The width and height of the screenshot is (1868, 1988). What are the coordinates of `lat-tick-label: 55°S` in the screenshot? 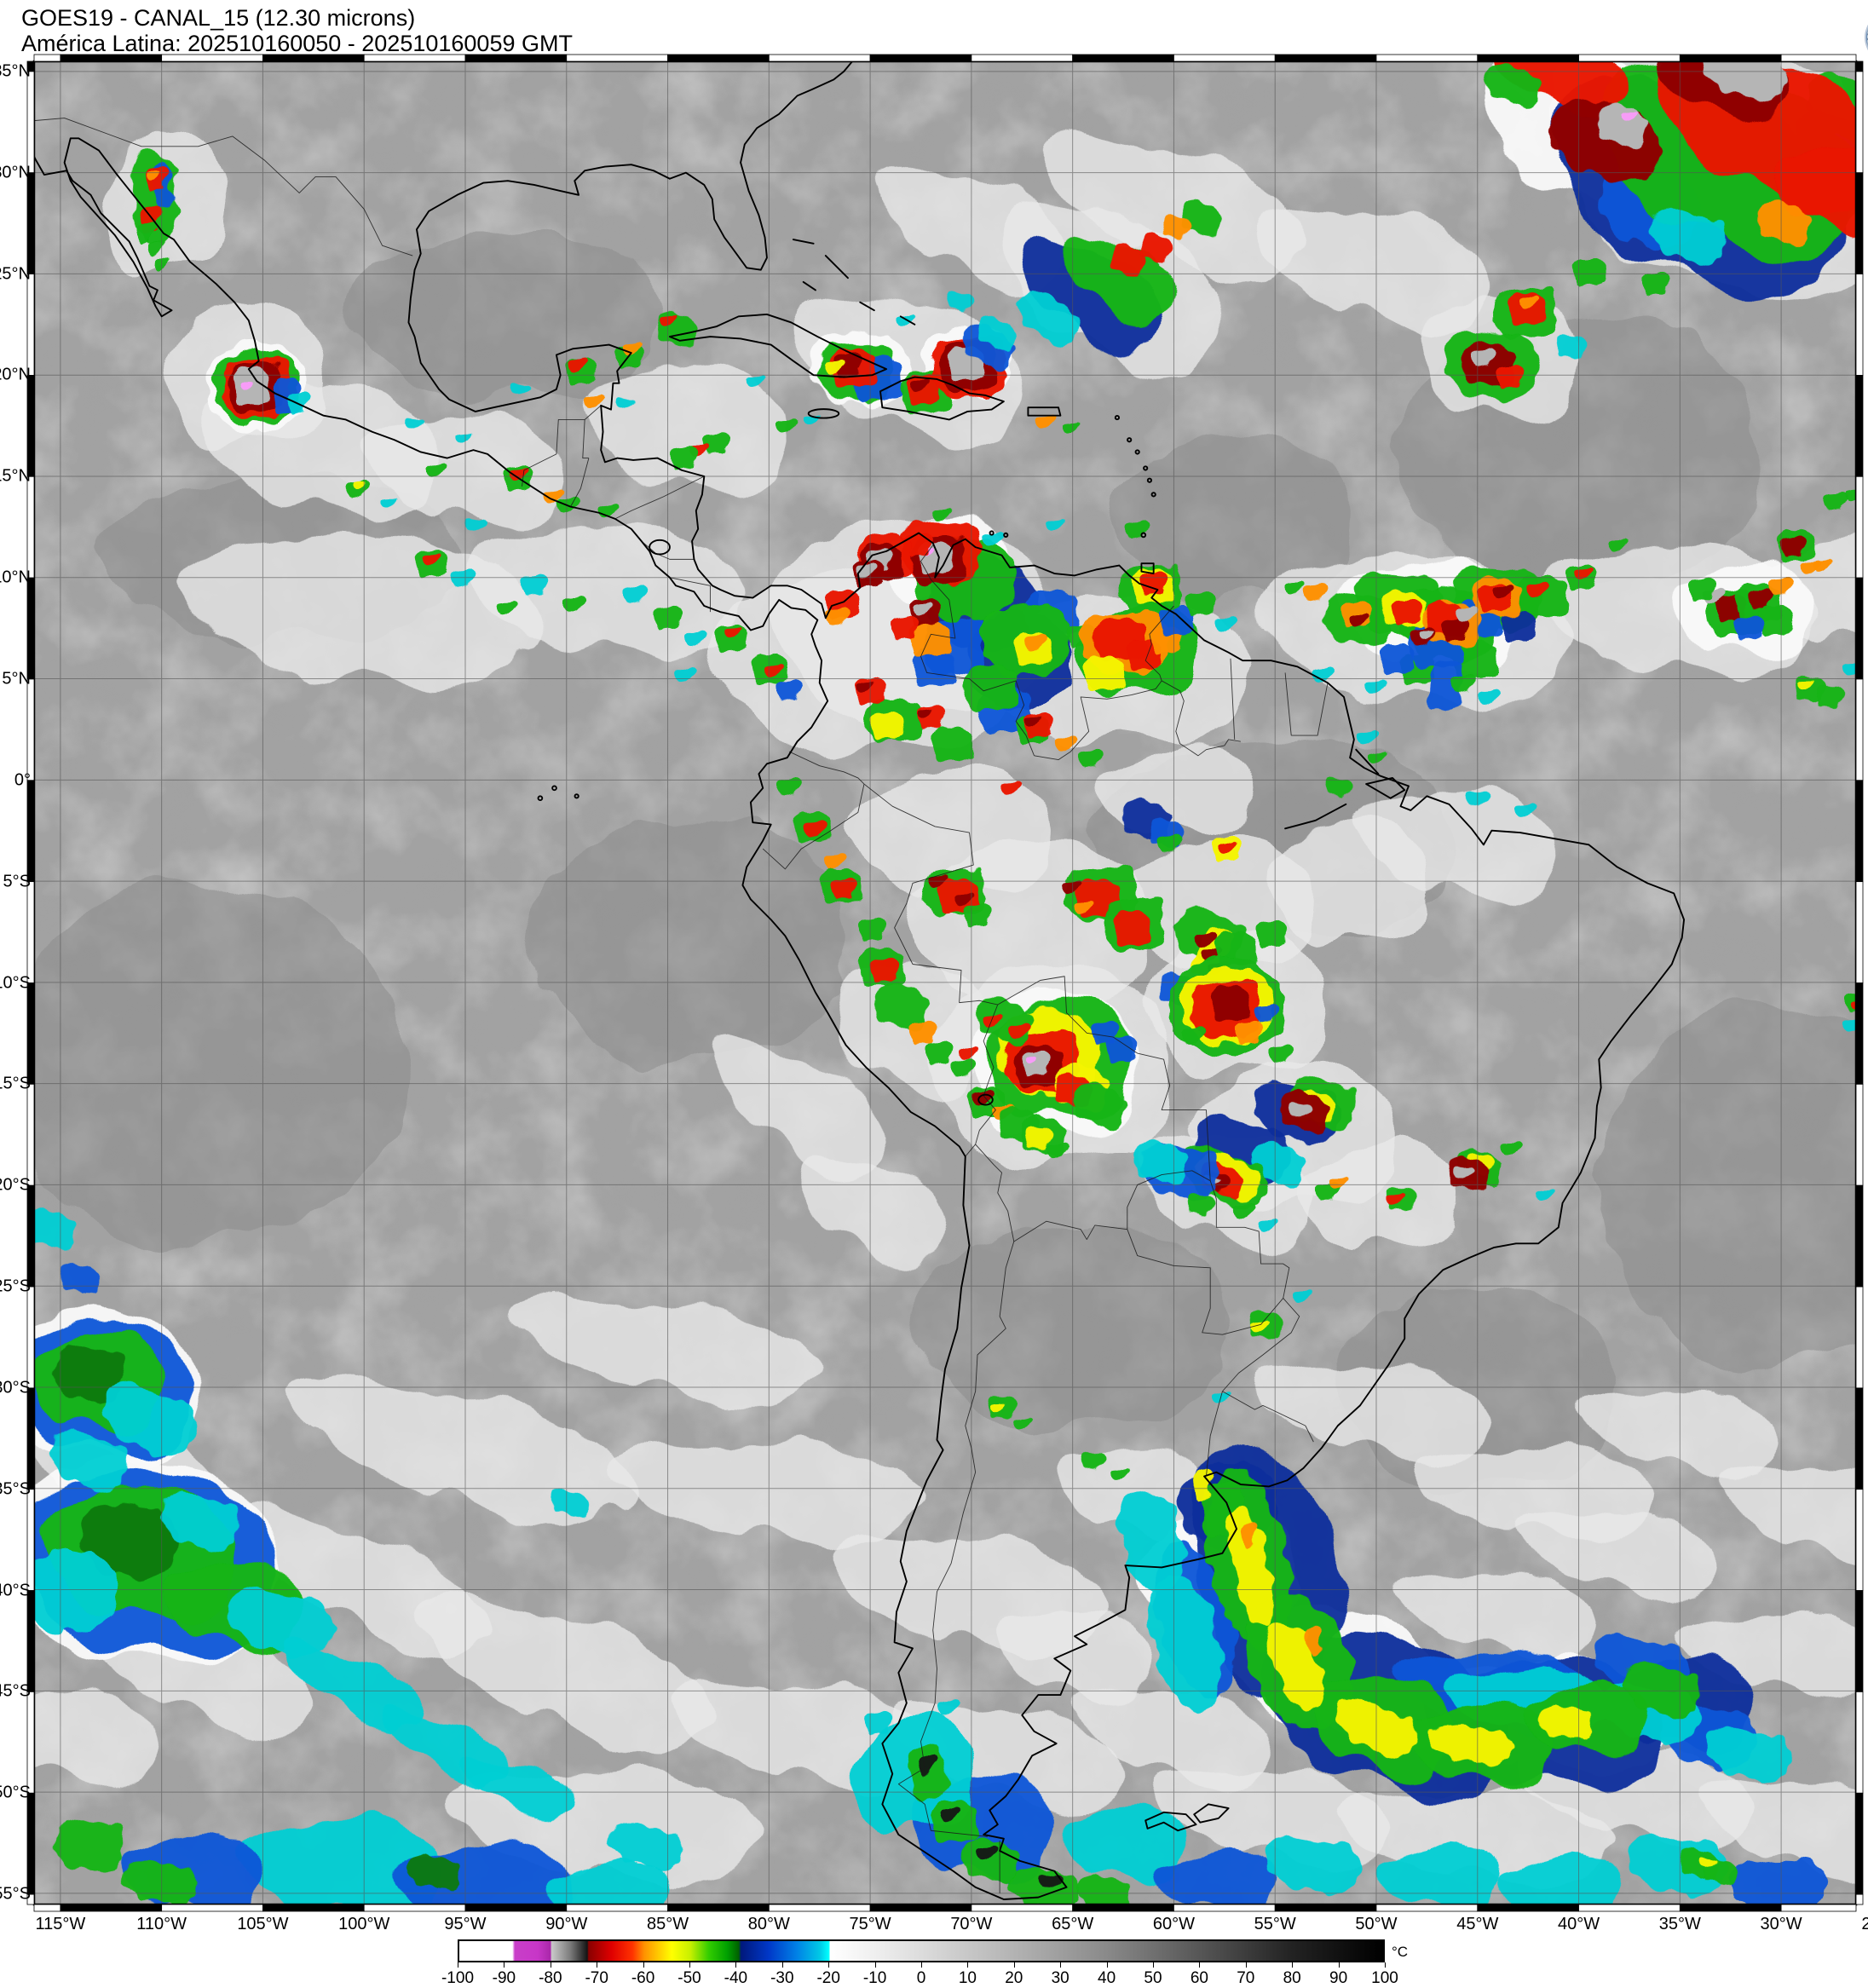 It's located at (15, 1894).